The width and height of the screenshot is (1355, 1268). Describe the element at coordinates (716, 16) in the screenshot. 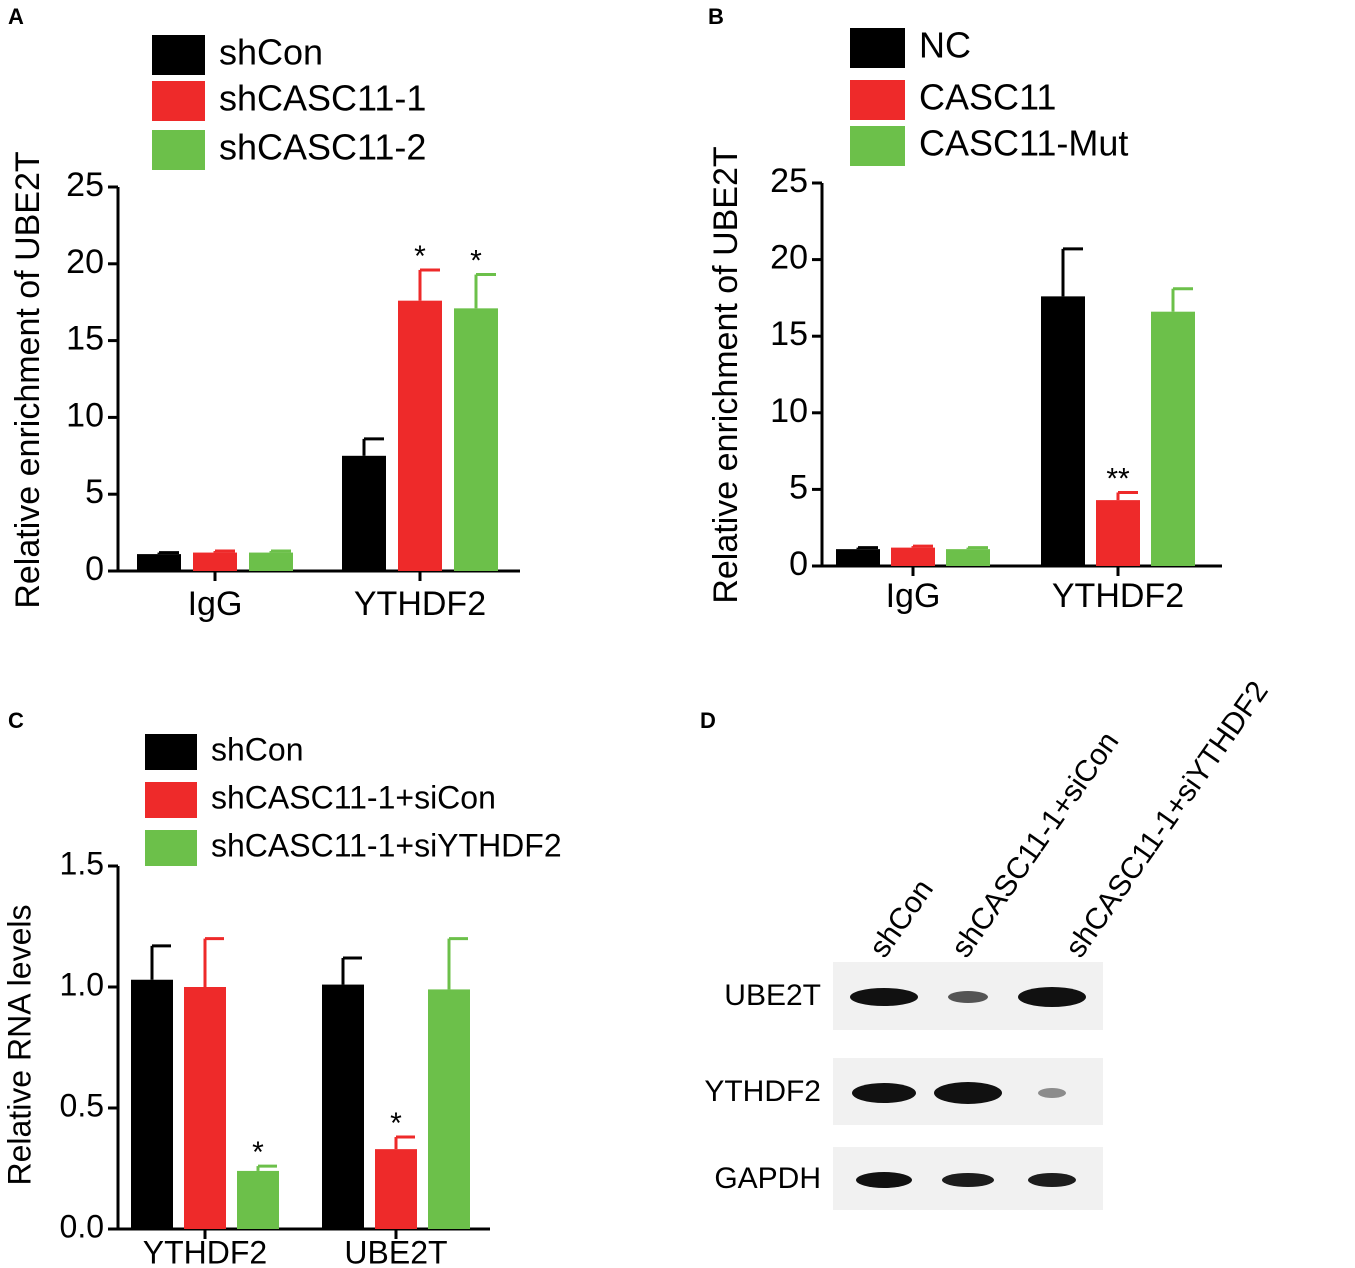

I see `panel-letter: B` at that location.